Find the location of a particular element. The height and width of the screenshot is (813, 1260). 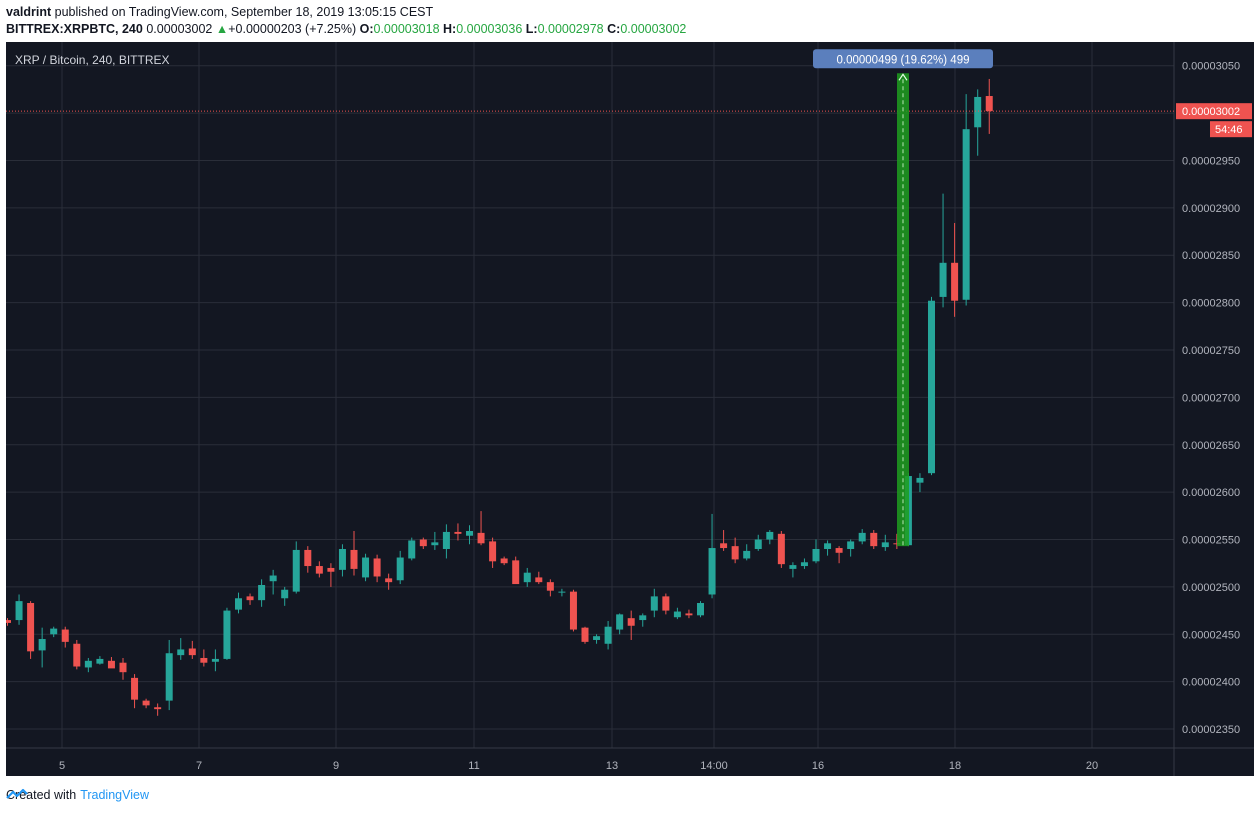

chart-title: XRP / Bitcoin, 240, BITTREX is located at coordinates (92, 60).